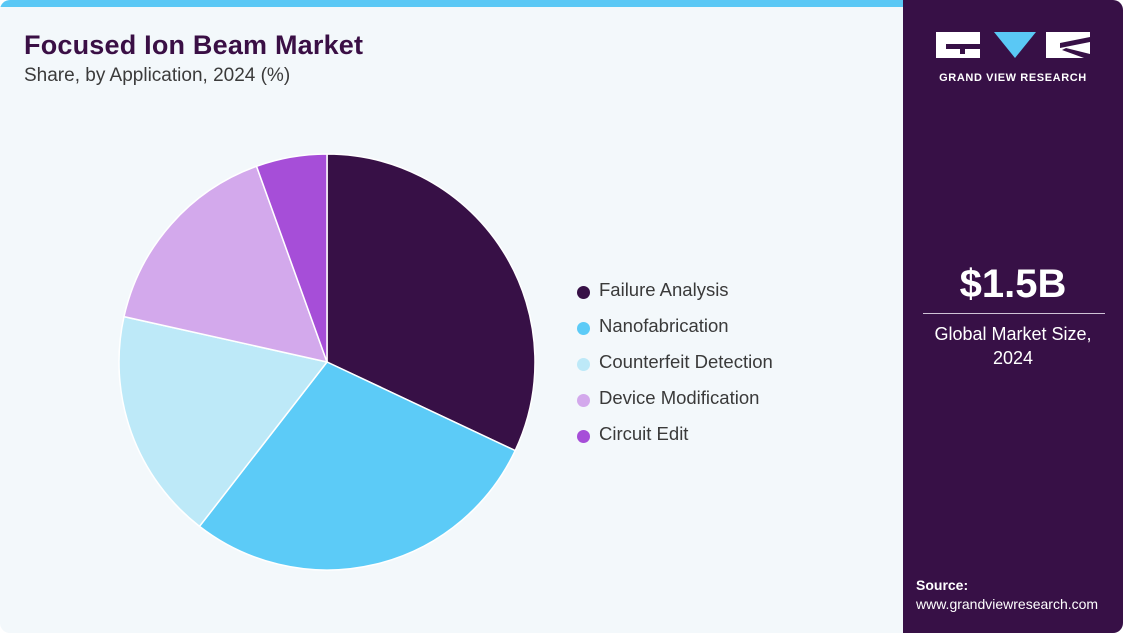 This screenshot has width=1123, height=633. Describe the element at coordinates (664, 325) in the screenshot. I see `legend-label: Nanofabrication` at that location.